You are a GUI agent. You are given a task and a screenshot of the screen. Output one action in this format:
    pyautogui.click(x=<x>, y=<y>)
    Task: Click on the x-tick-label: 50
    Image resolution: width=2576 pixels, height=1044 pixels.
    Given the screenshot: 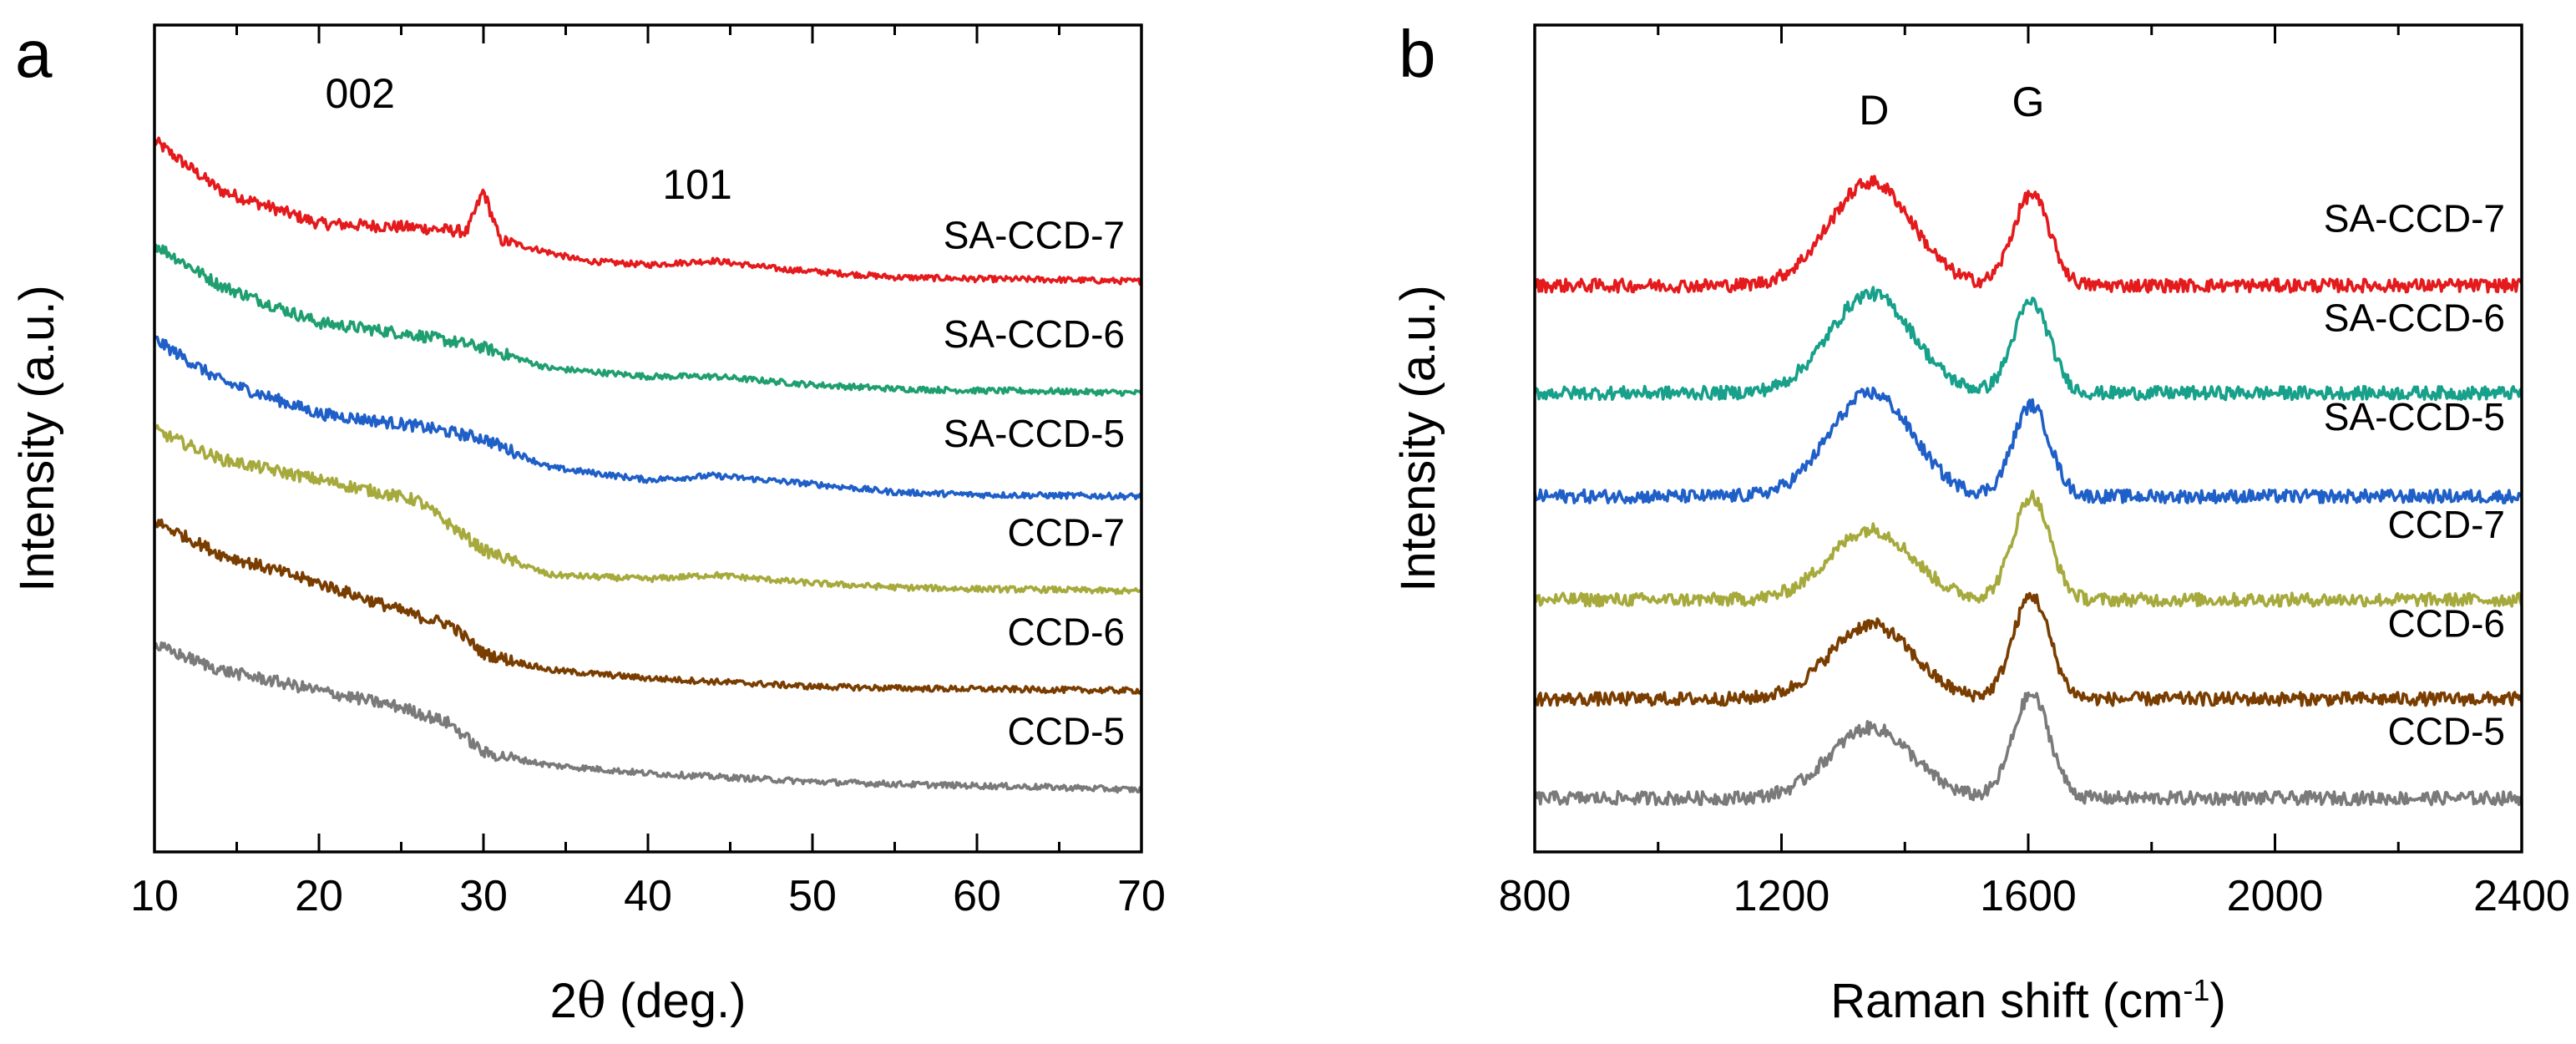 What is the action you would take?
    pyautogui.click(x=812, y=896)
    